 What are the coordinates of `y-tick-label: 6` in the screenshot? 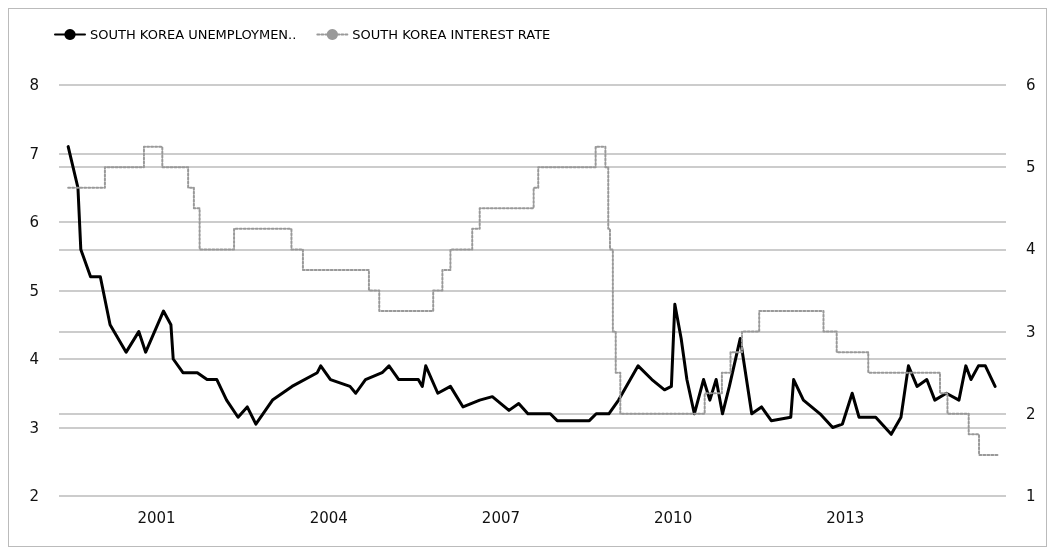 It's located at (34, 222).